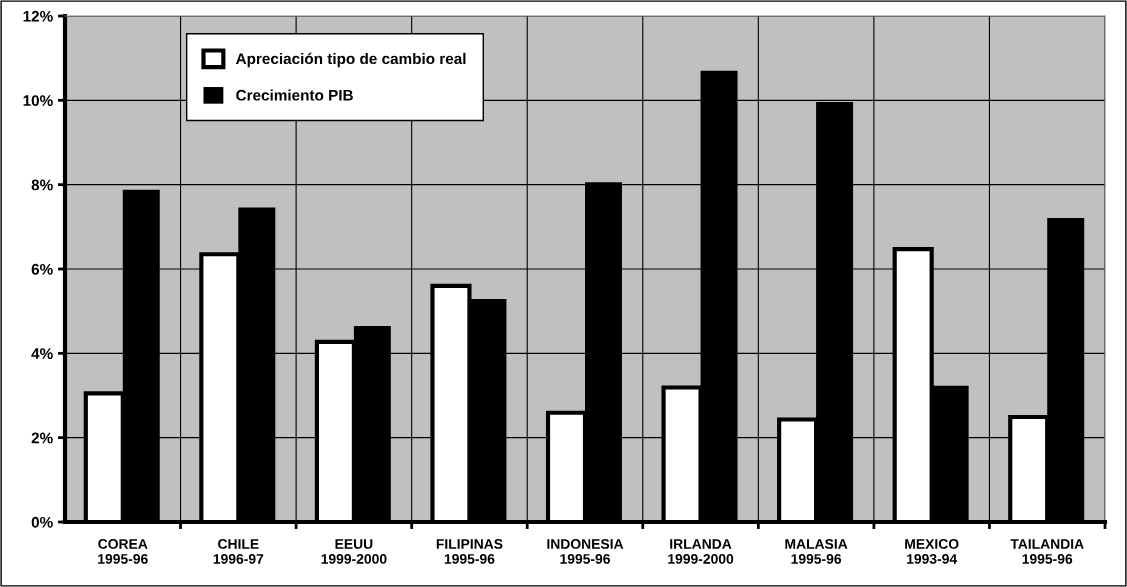 This screenshot has width=1127, height=587. Describe the element at coordinates (585, 551) in the screenshot. I see `x-tick-label: INDONESIA 1995-96` at that location.